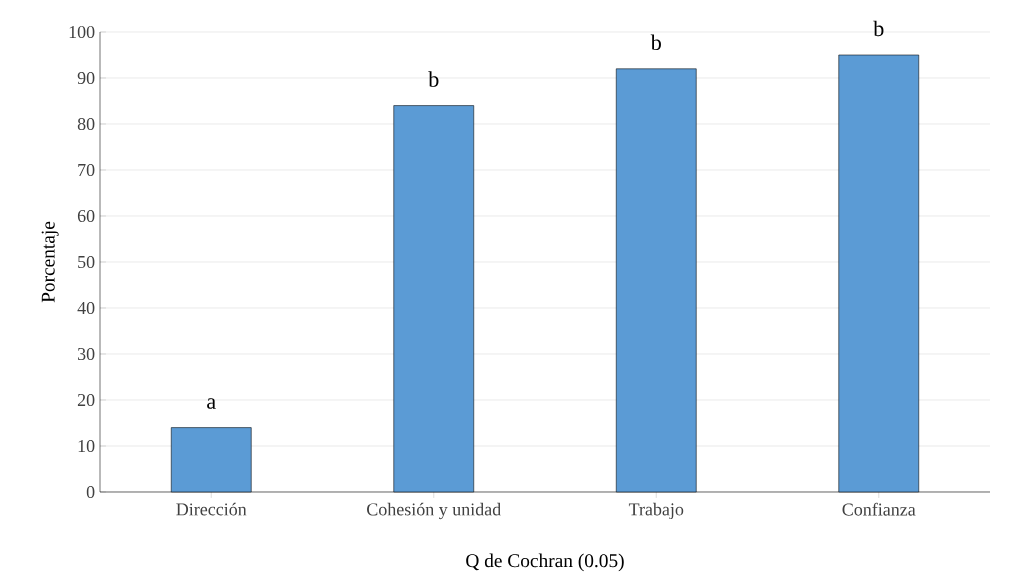  Describe the element at coordinates (86, 262) in the screenshot. I see `y-tick-label: 50` at that location.